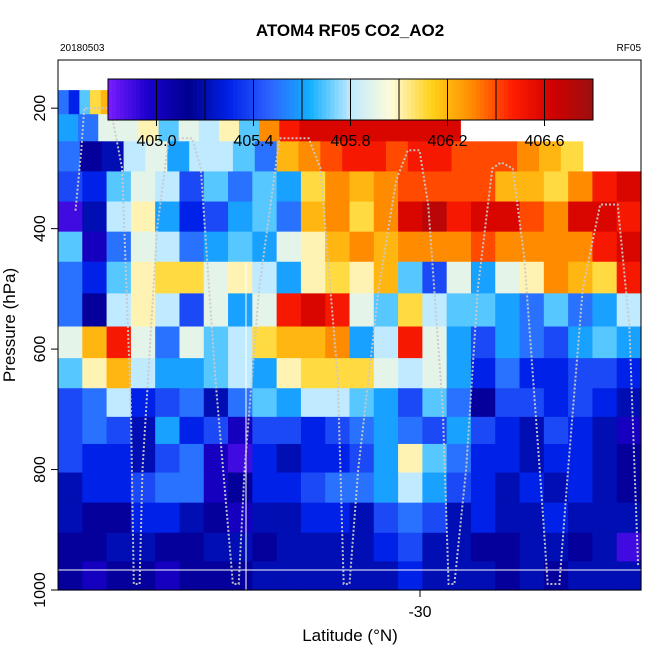 The height and width of the screenshot is (650, 650). What do you see at coordinates (40, 469) in the screenshot?
I see `y-tick-label: 800` at bounding box center [40, 469].